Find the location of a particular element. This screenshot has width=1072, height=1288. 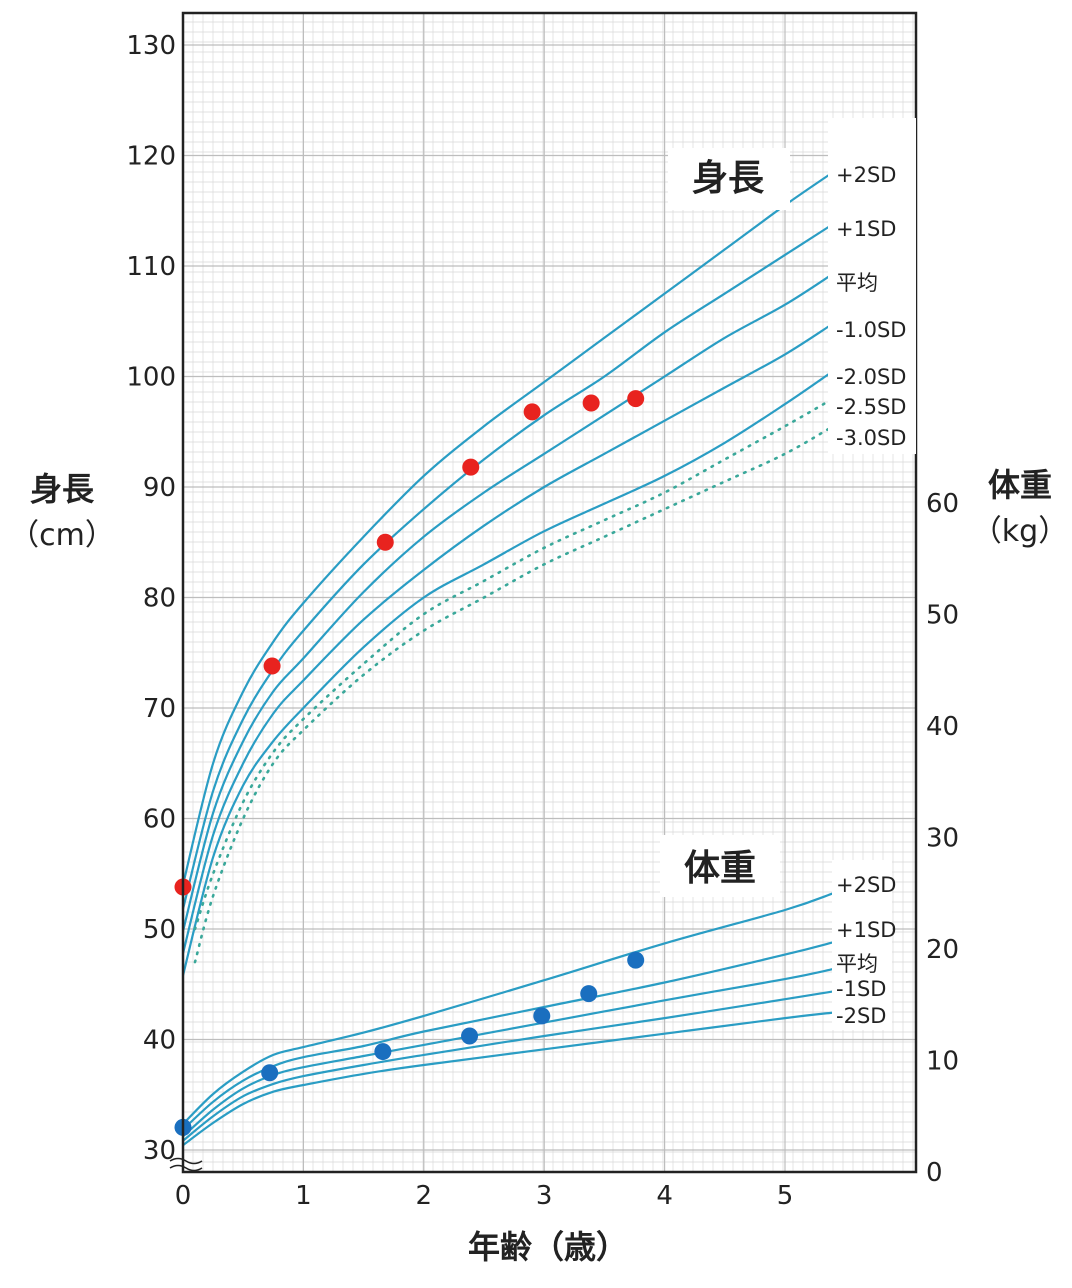

weight-panel-title: 体重 is located at coordinates (720, 868).